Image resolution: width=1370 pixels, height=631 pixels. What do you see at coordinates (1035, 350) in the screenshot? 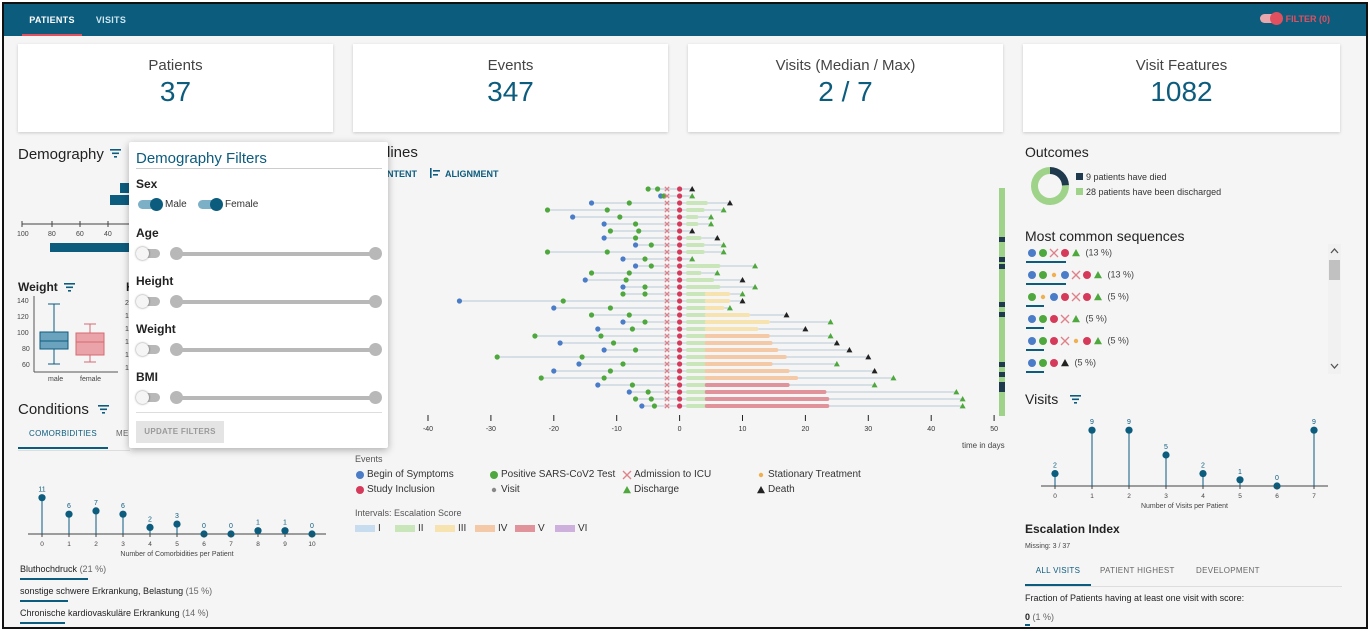
I see `sequence-bar` at bounding box center [1035, 350].